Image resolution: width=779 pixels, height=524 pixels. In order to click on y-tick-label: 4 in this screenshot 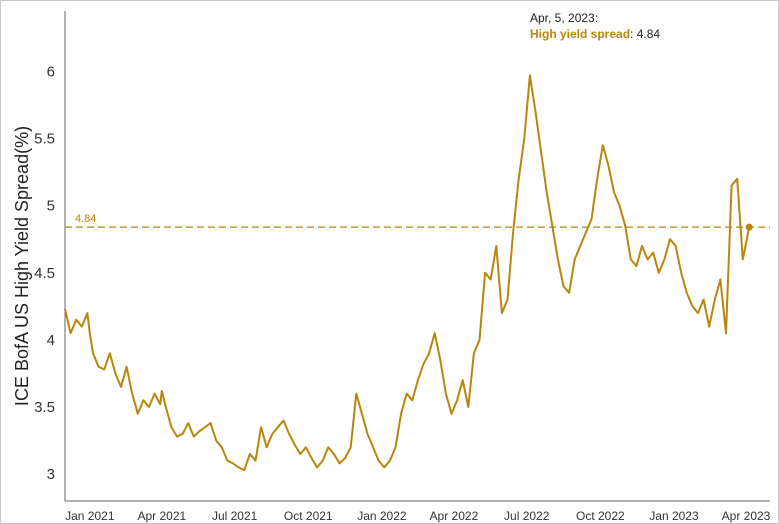, I will do `click(51, 340)`.